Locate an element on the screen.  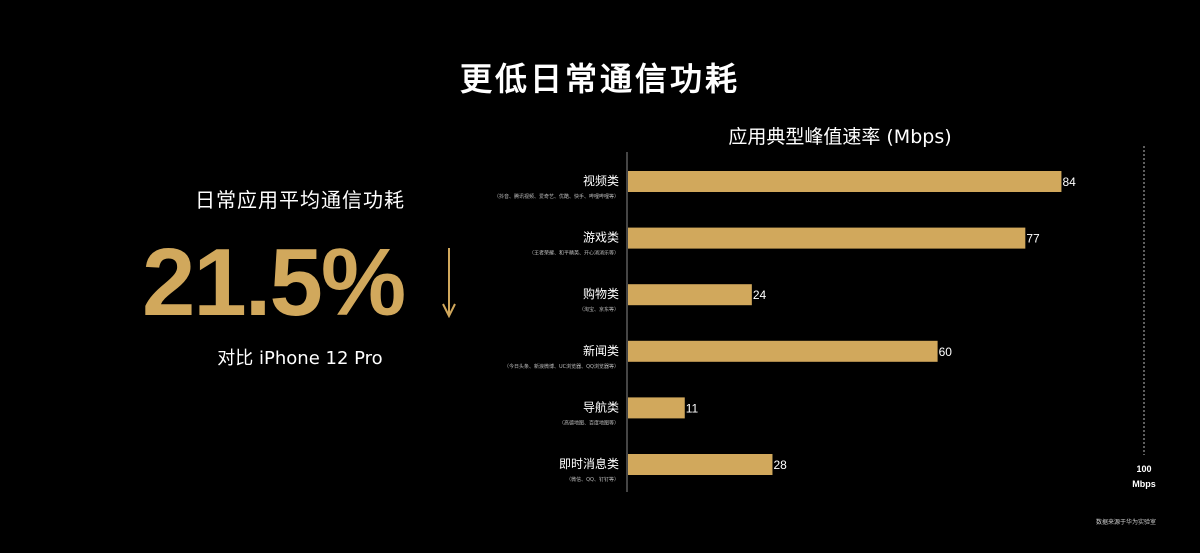
bar-value-label: 60 is located at coordinates (946, 352).